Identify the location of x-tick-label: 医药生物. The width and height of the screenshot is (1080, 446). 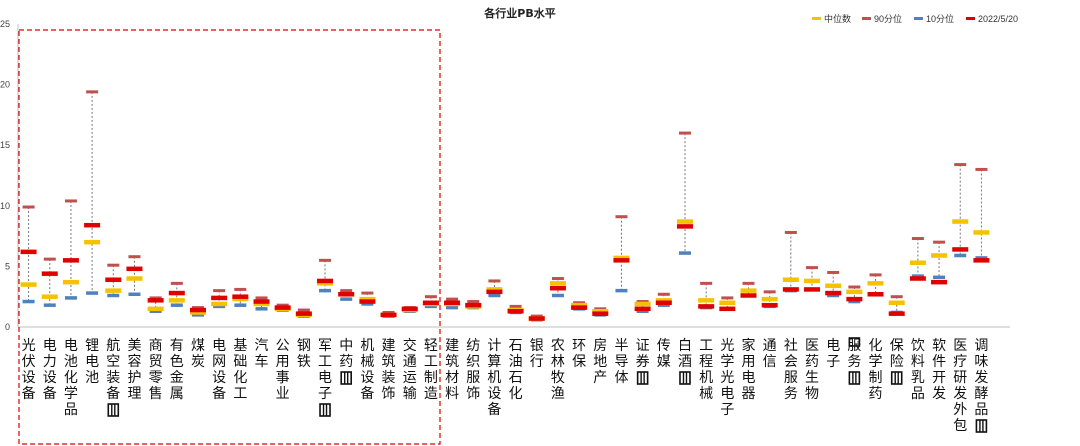
(812, 370).